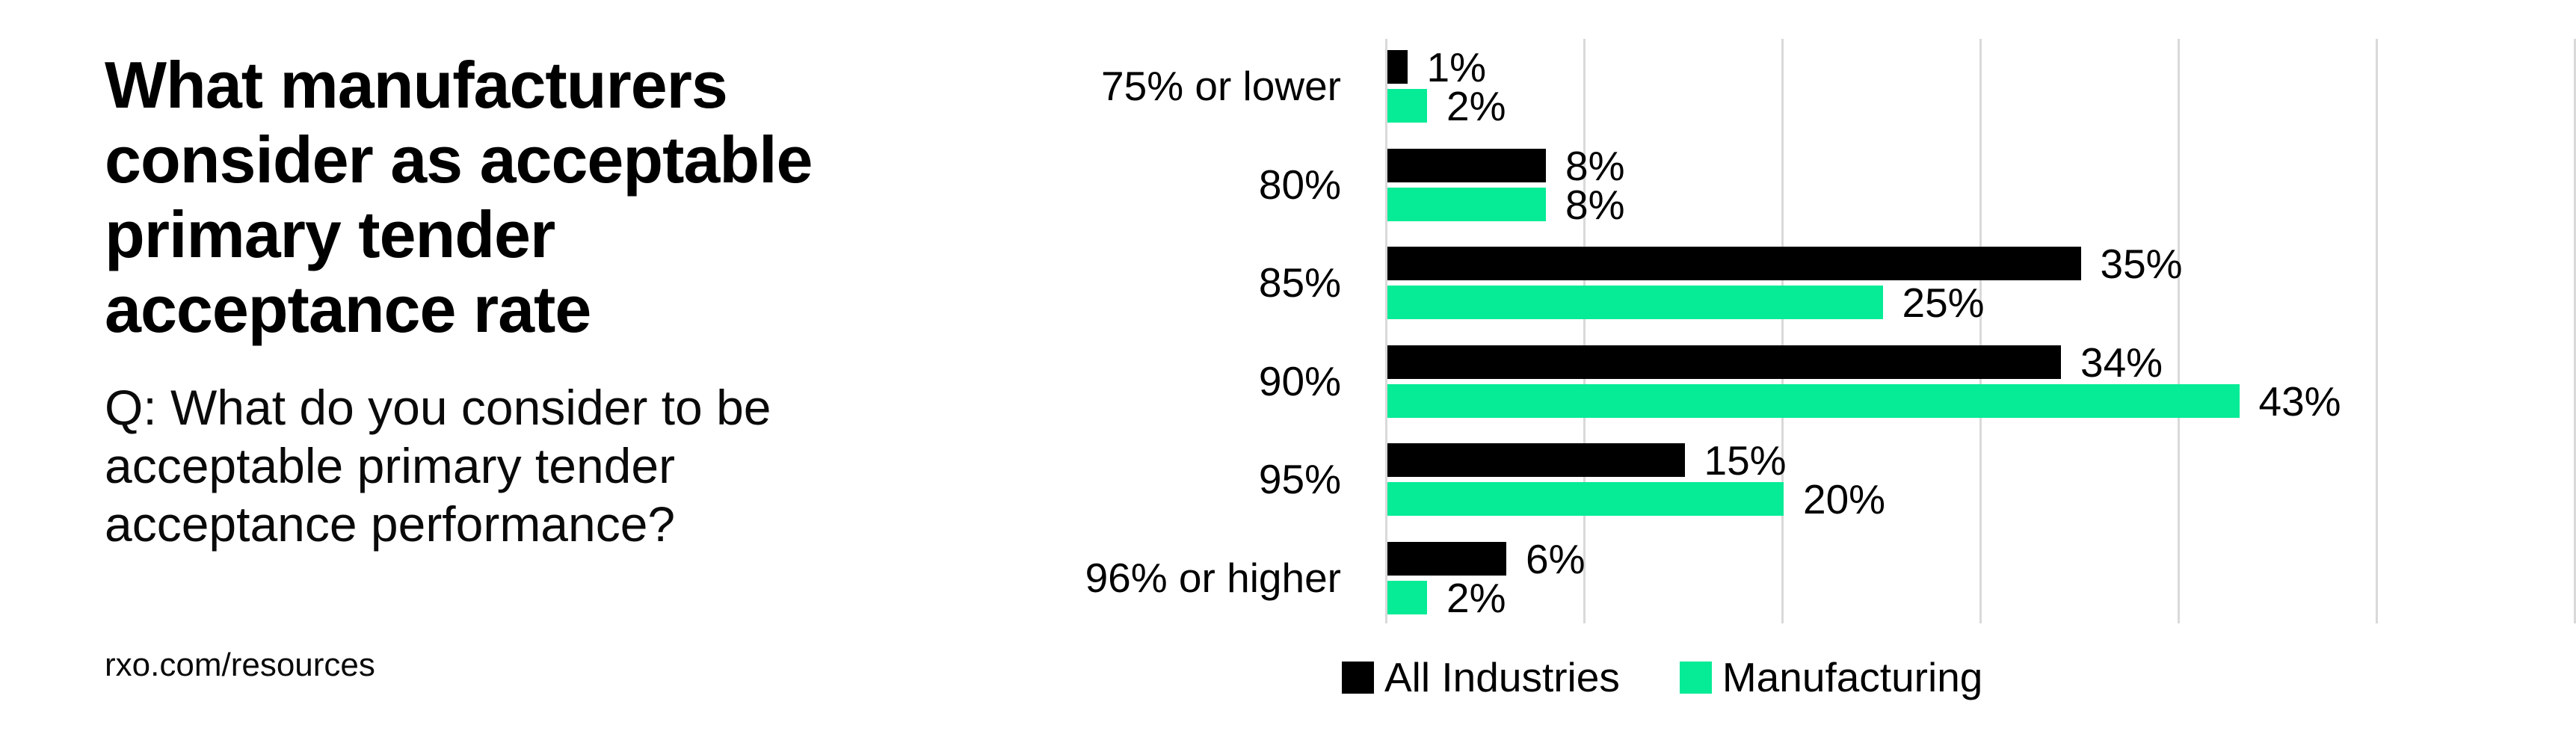  What do you see at coordinates (1695, 678) in the screenshot?
I see `legend-swatch-manufacturing` at bounding box center [1695, 678].